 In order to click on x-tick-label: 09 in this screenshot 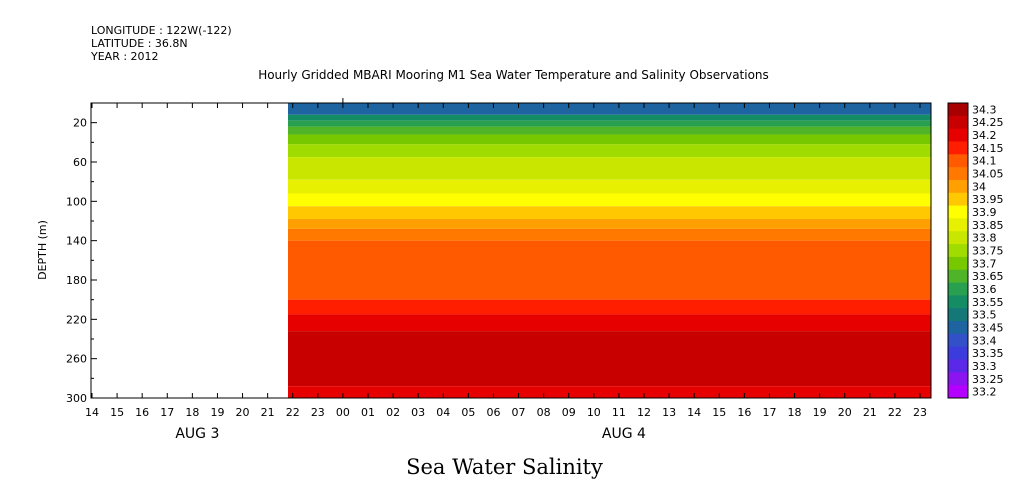, I will do `click(569, 412)`.